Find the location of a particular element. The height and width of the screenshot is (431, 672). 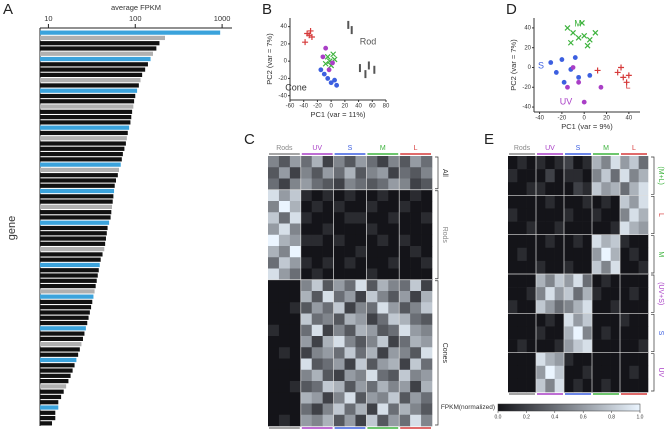

row-group-label: M is located at coordinates (660, 254).